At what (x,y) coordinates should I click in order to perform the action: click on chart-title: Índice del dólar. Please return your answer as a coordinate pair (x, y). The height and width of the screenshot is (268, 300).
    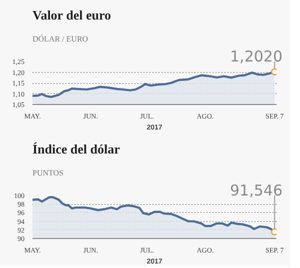
    Looking at the image, I should click on (76, 149).